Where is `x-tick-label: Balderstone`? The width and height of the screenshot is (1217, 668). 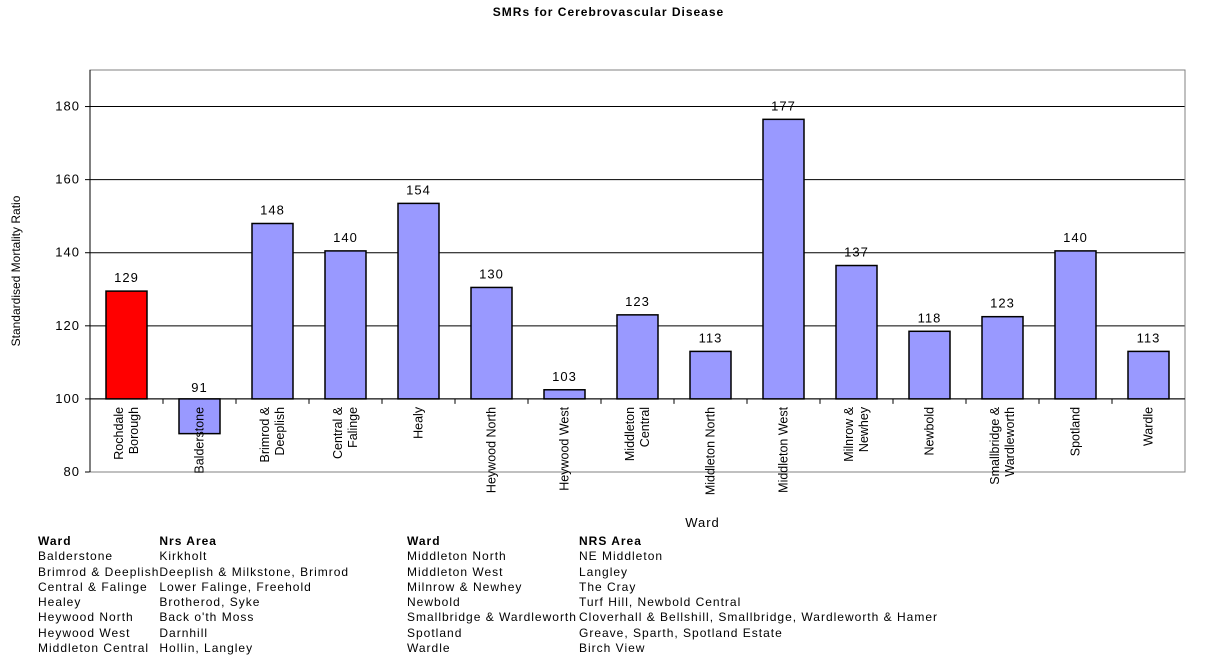
x-tick-label: Balderstone is located at coordinates (200, 440).